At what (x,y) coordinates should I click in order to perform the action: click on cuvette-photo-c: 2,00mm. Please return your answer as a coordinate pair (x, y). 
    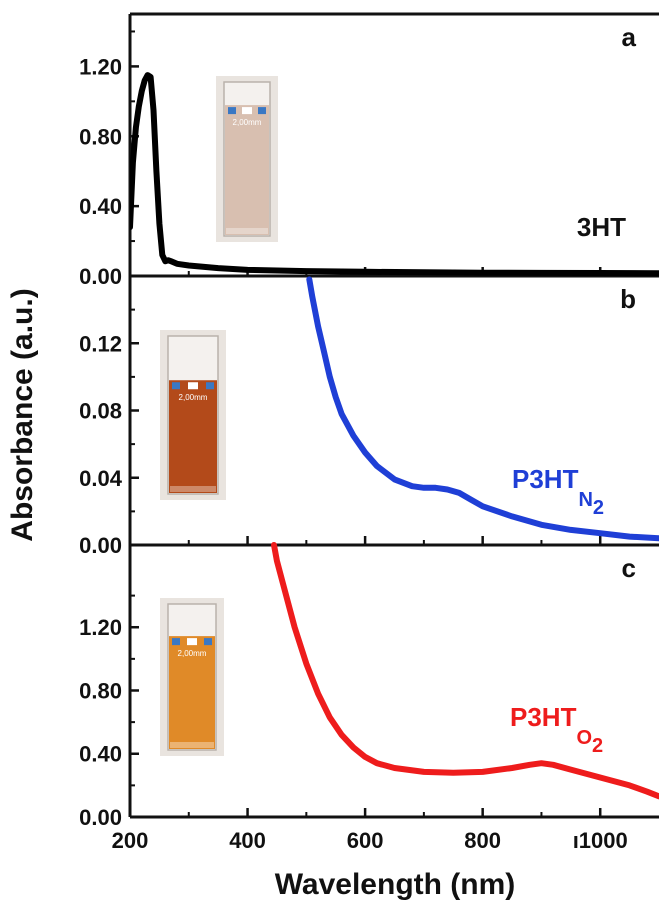
    Looking at the image, I should click on (192, 677).